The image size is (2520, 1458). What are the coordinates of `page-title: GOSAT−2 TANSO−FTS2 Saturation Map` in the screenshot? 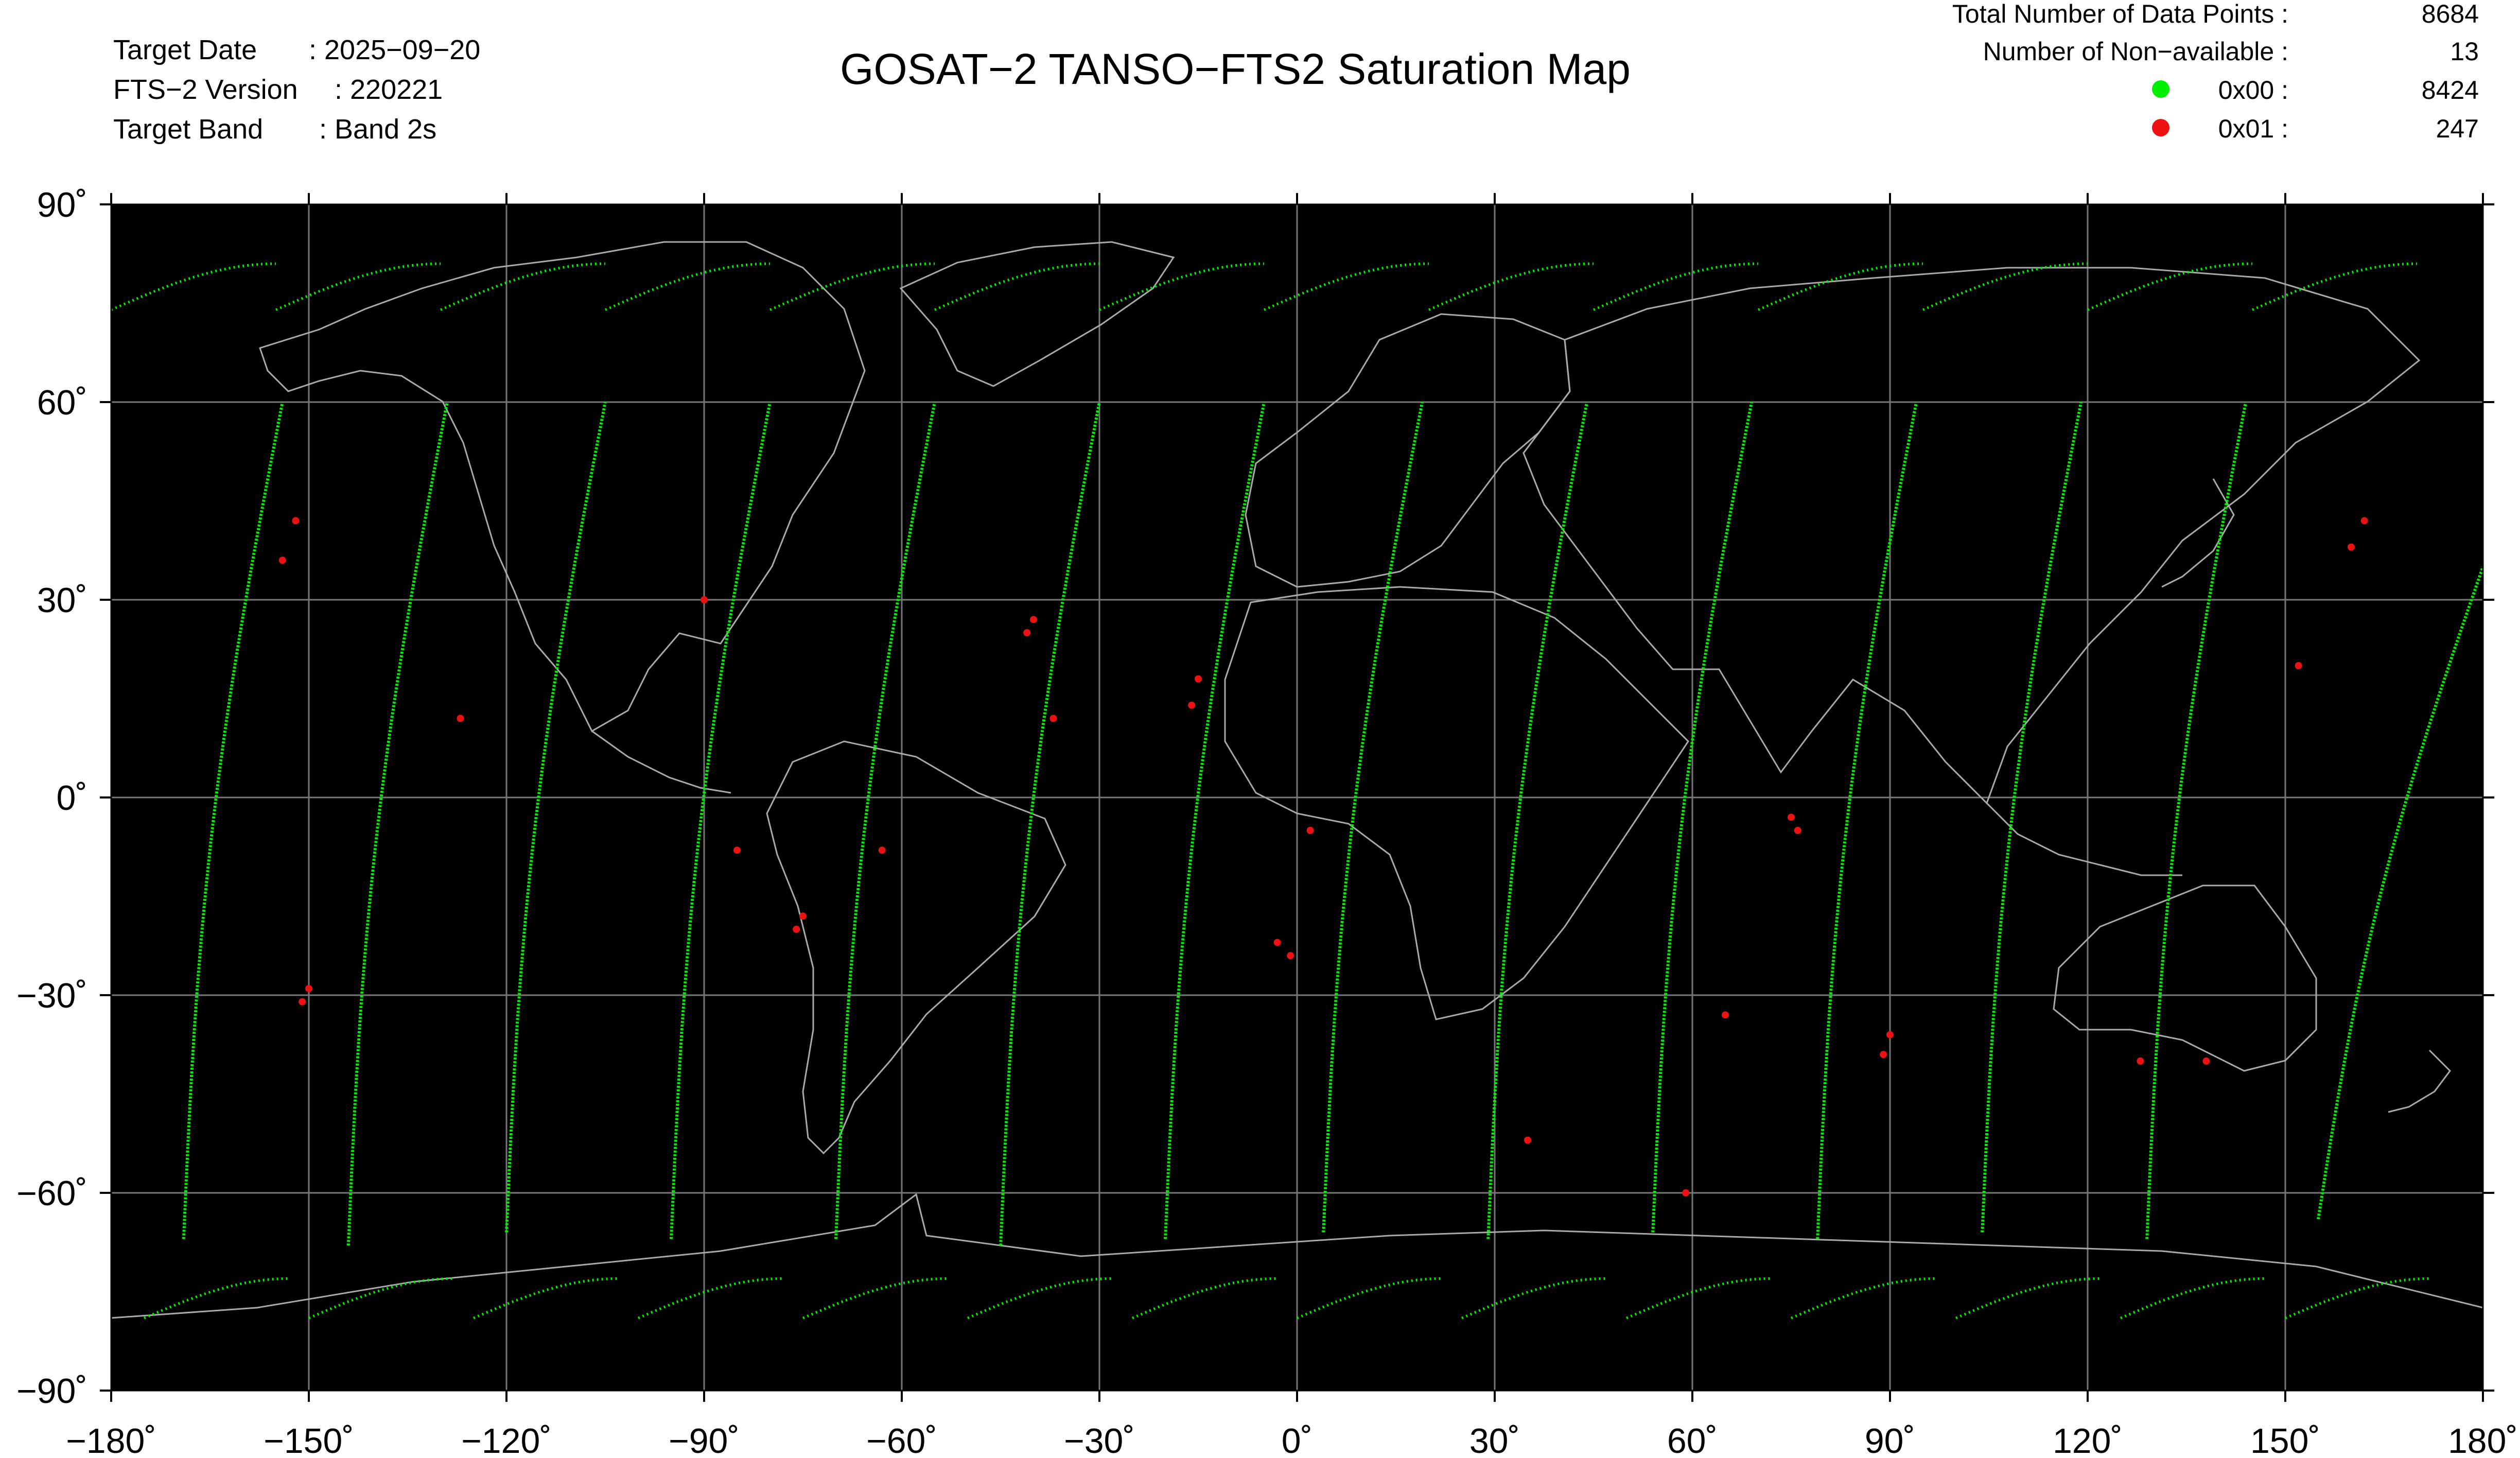 It's located at (1235, 69).